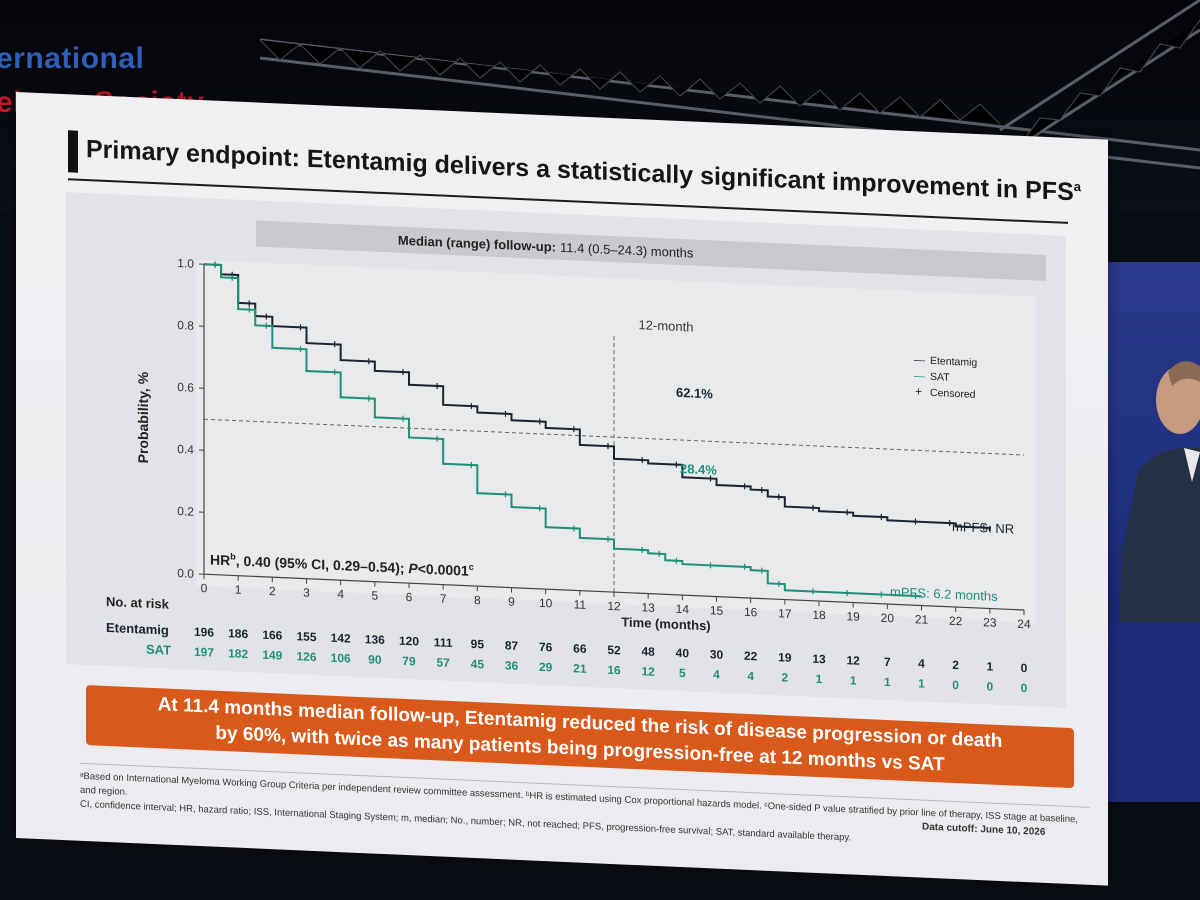 The width and height of the screenshot is (1200, 900). What do you see at coordinates (238, 633) in the screenshot?
I see `risk-cell: 186` at bounding box center [238, 633].